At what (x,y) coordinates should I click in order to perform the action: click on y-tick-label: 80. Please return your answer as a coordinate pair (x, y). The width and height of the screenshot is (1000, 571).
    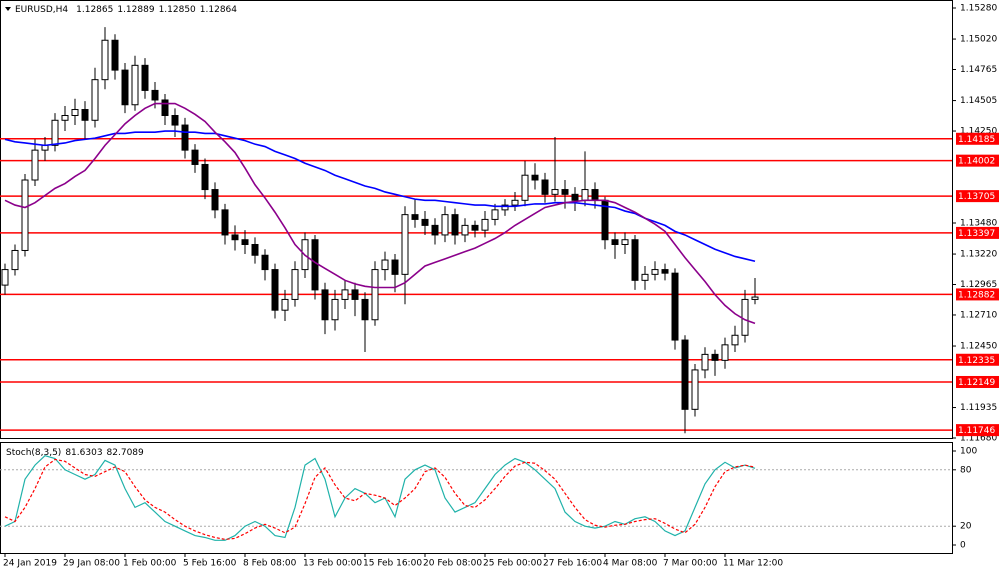
    Looking at the image, I should click on (966, 470).